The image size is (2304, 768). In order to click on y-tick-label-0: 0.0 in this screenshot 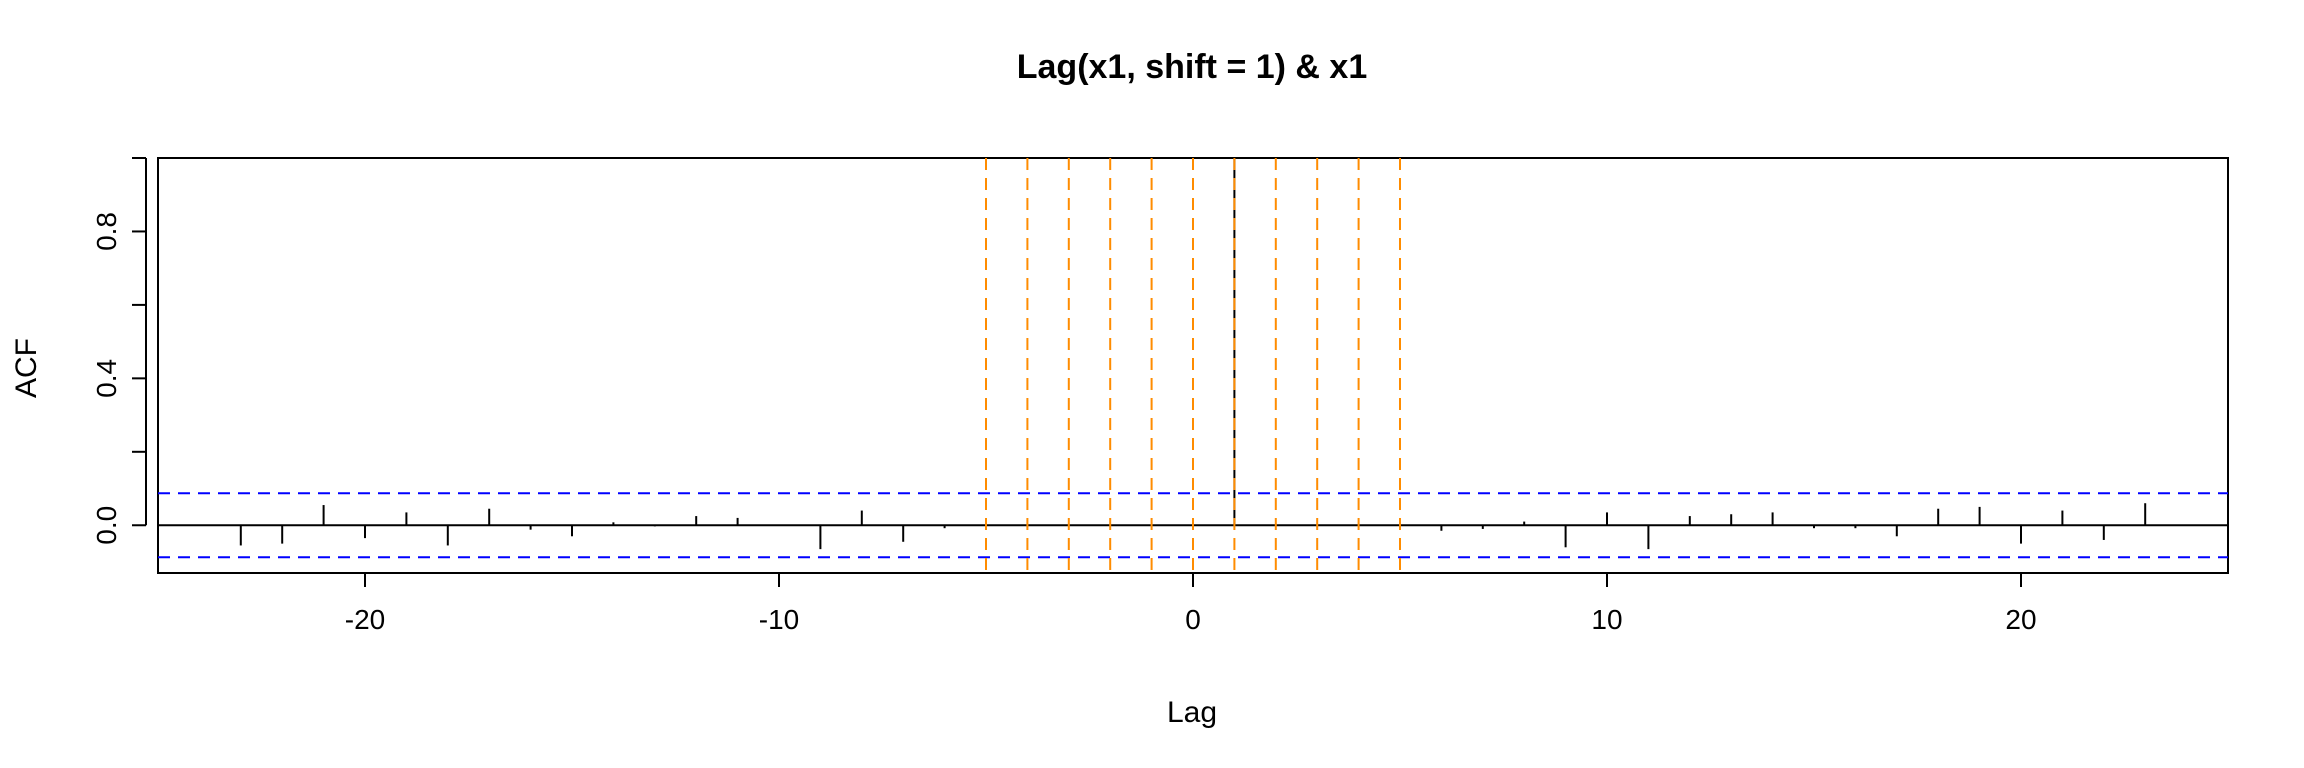, I will do `click(106, 525)`.